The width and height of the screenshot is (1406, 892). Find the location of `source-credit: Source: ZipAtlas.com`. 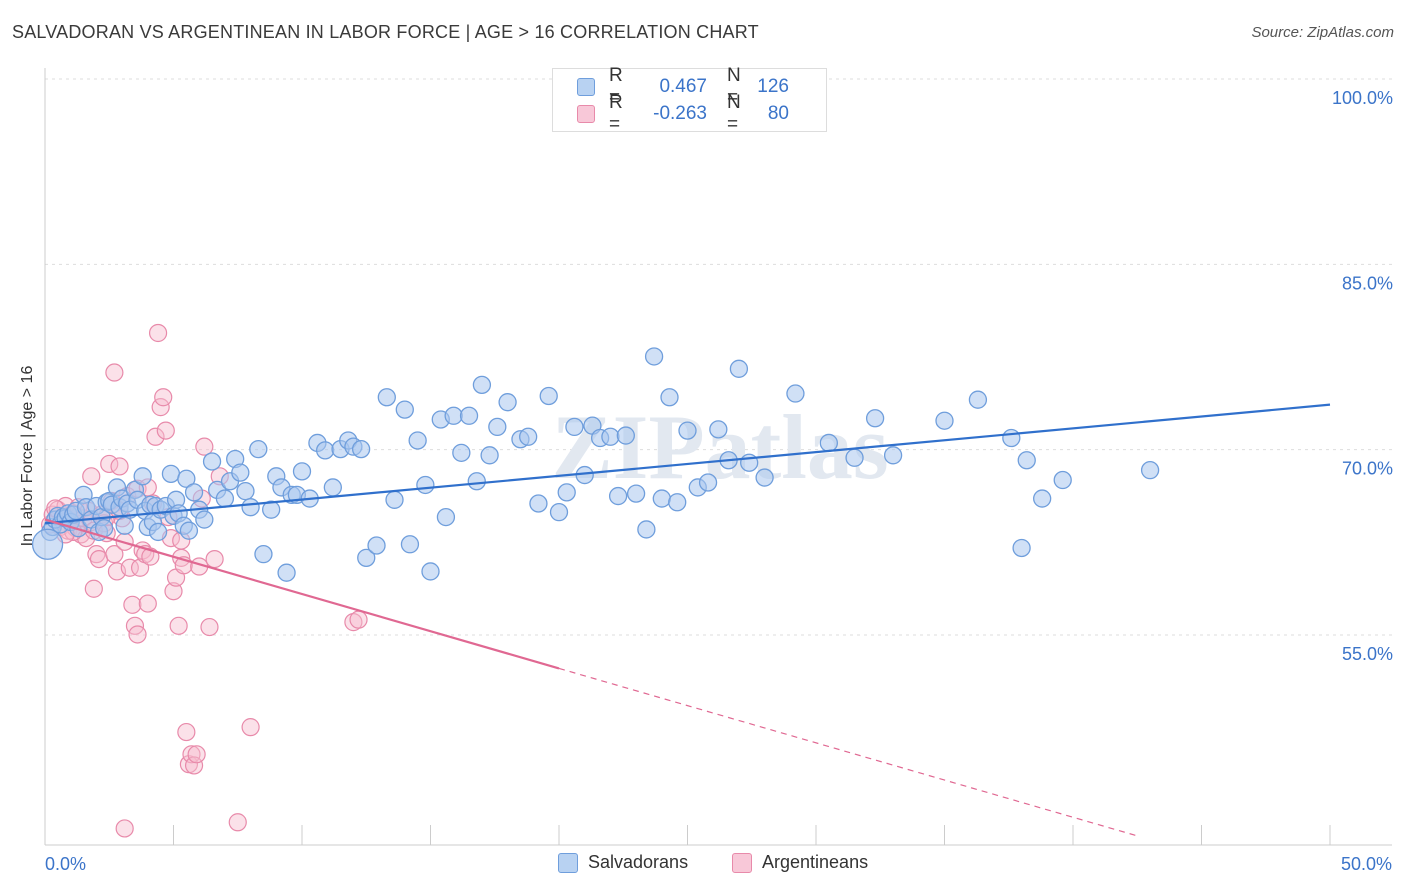

source-credit: Source: ZipAtlas.com is located at coordinates (1322, 32).